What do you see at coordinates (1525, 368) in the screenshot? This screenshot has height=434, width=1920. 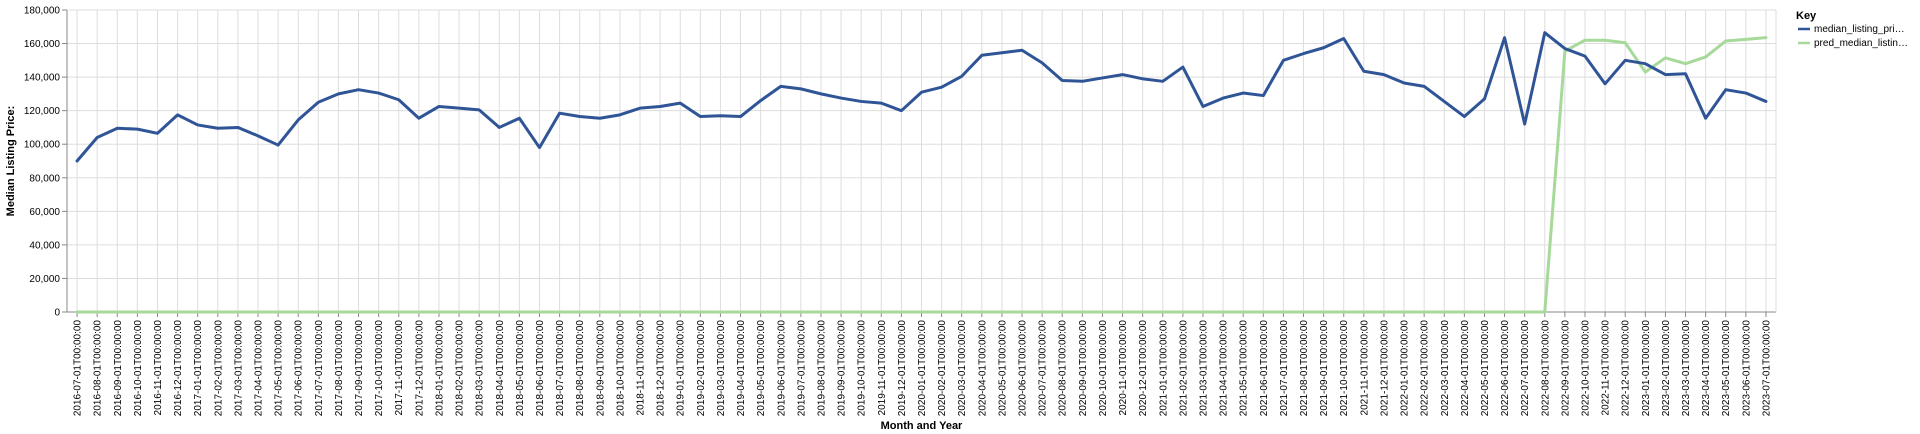 I see `x-tick-label: 2022-07-01T00:00:00` at bounding box center [1525, 368].